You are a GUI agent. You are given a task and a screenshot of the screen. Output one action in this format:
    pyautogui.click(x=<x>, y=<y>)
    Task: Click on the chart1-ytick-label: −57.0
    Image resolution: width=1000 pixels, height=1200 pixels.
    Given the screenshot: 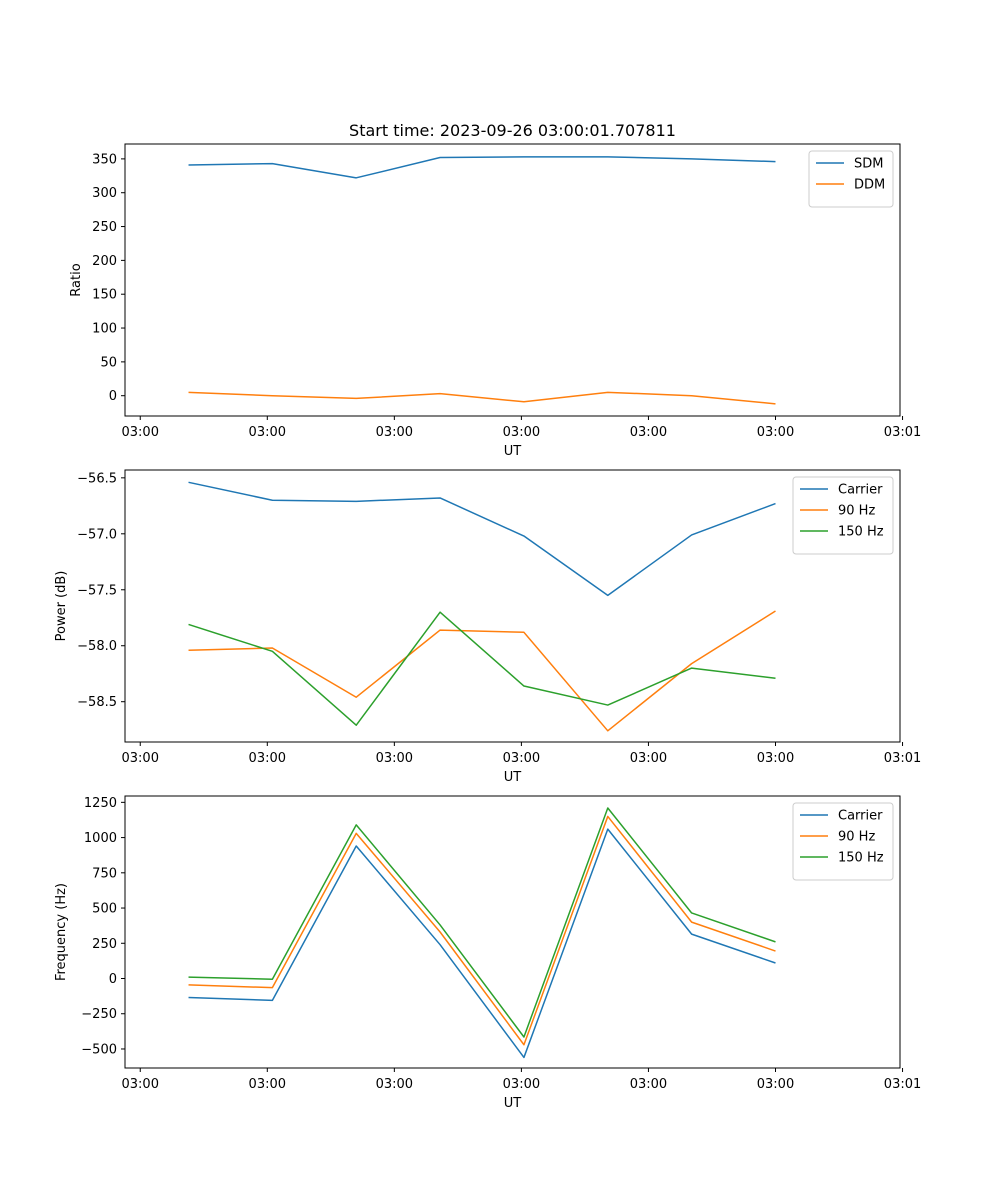 What is the action you would take?
    pyautogui.click(x=97, y=534)
    